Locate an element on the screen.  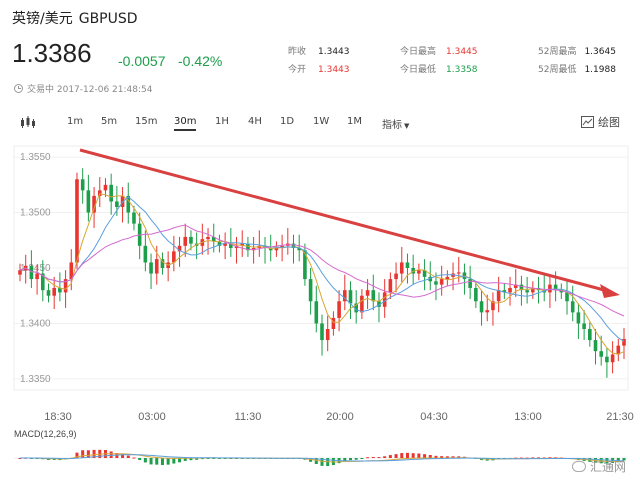
draw-button: 绘图 is located at coordinates (600, 122).